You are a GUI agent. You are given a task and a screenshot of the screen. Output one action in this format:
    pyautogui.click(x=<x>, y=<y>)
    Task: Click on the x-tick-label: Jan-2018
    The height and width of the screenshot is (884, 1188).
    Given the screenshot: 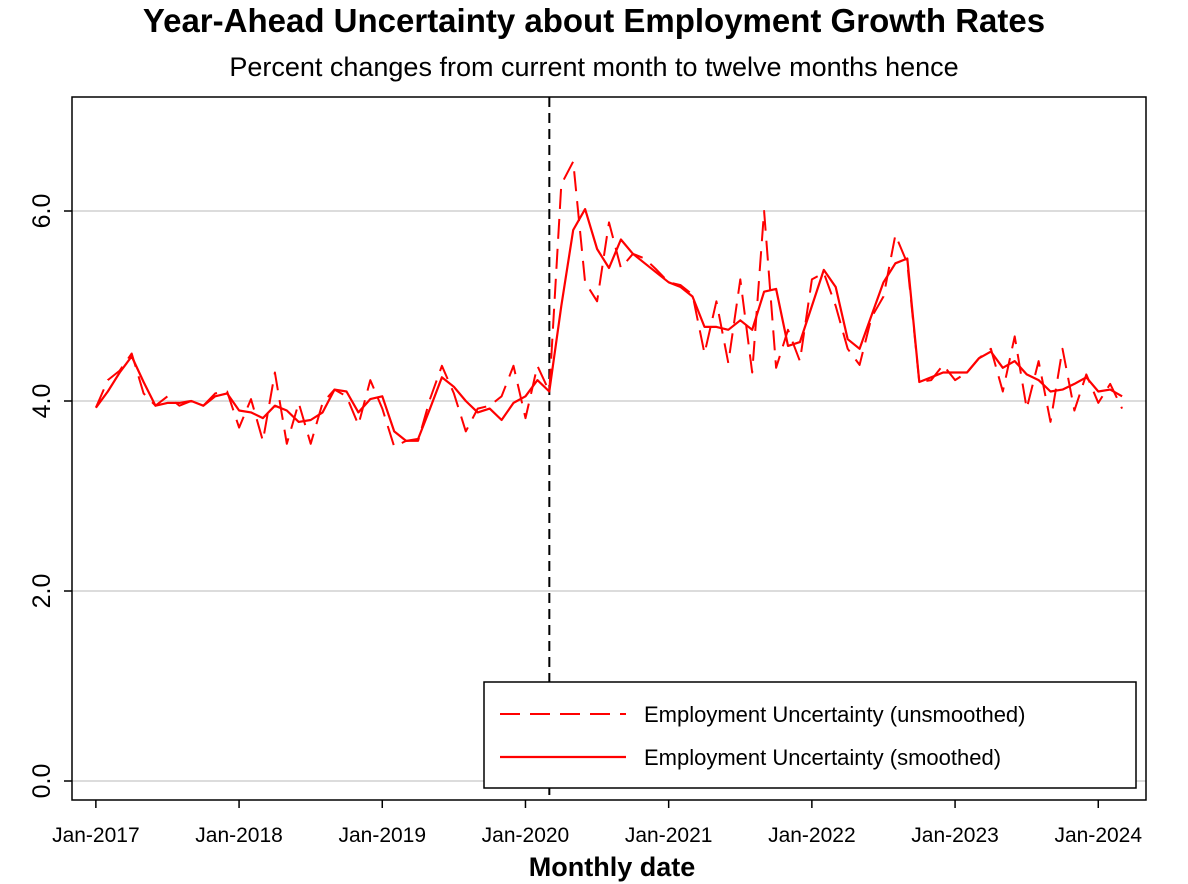 What is the action you would take?
    pyautogui.click(x=239, y=835)
    